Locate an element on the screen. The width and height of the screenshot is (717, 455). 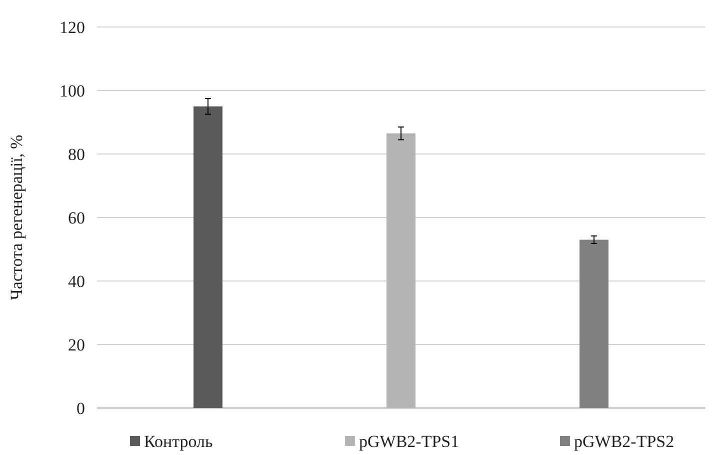
legend-label: pGWB2-TPS2 is located at coordinates (624, 441).